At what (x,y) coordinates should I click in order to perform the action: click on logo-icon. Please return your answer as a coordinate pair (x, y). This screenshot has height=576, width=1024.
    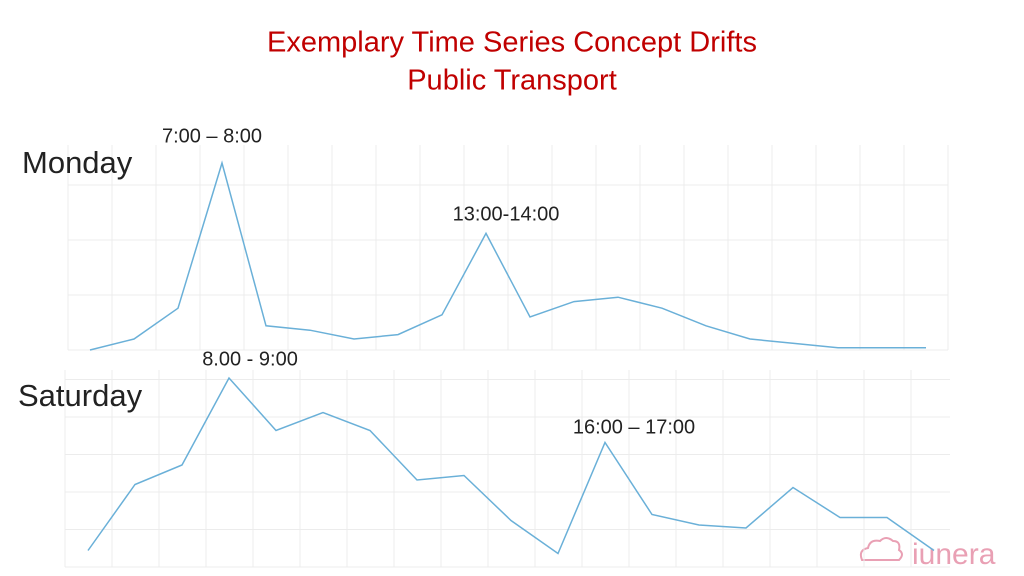
    Looking at the image, I should click on (881, 549).